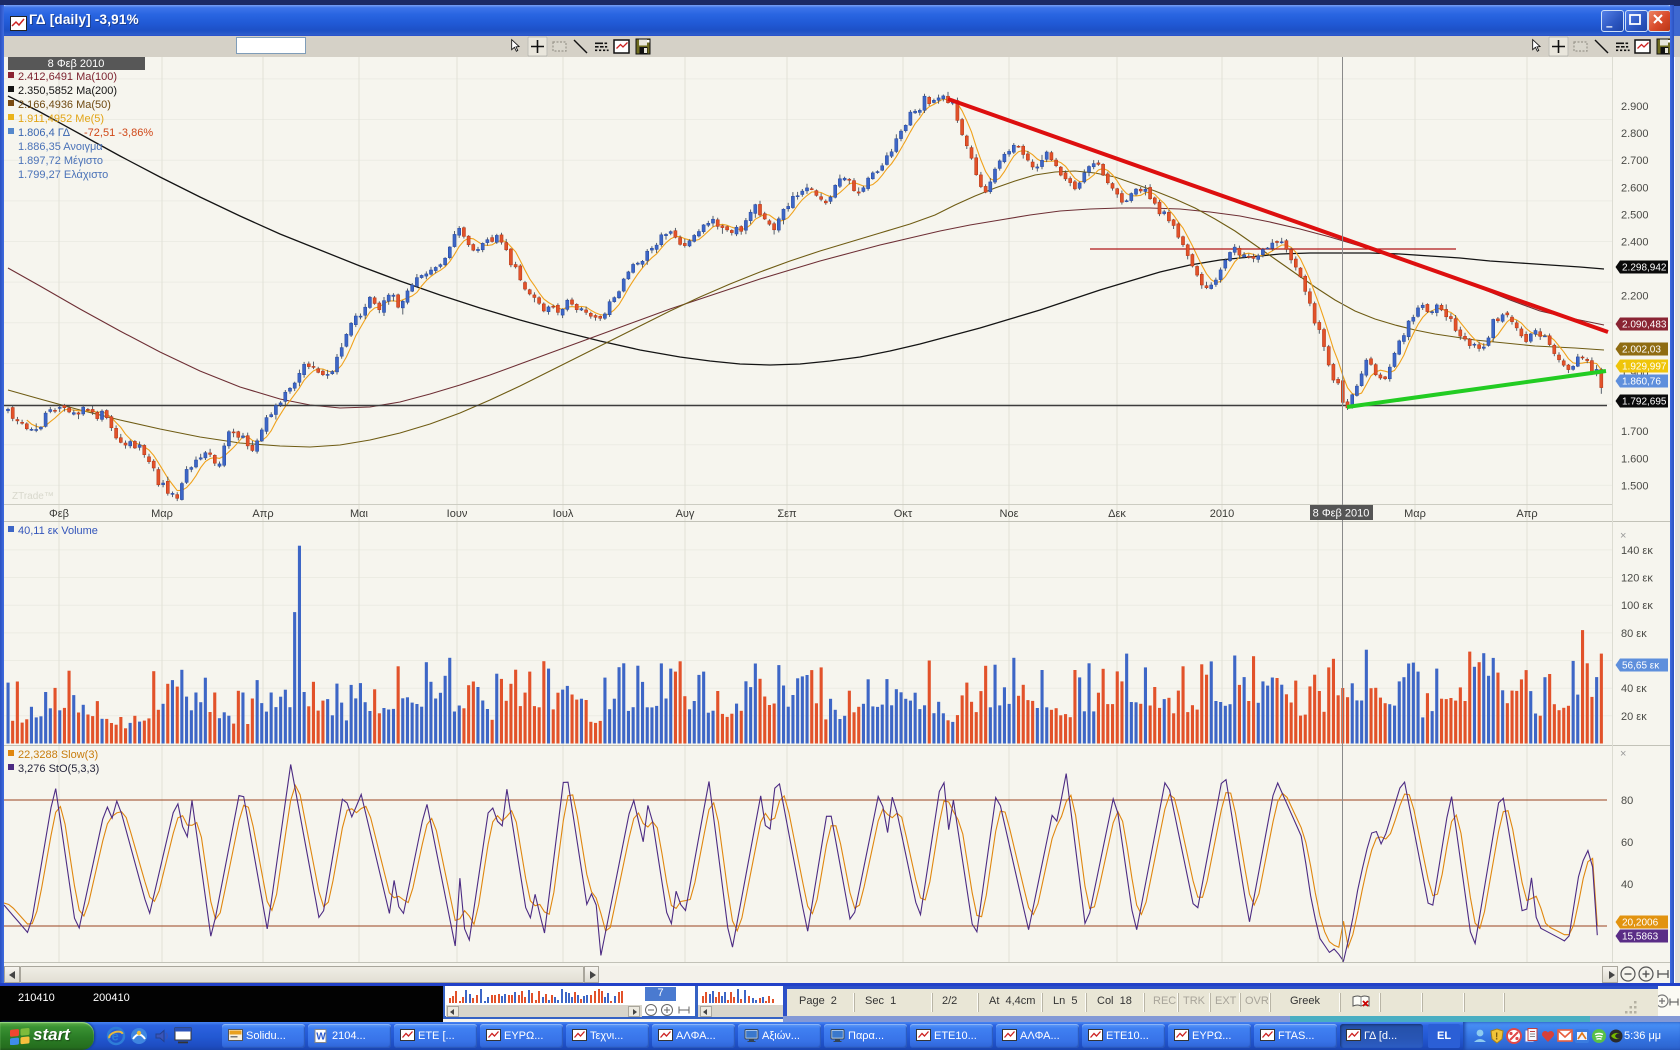  Describe the element at coordinates (457, 514) in the screenshot. I see `svg-text: Ιουν` at that location.